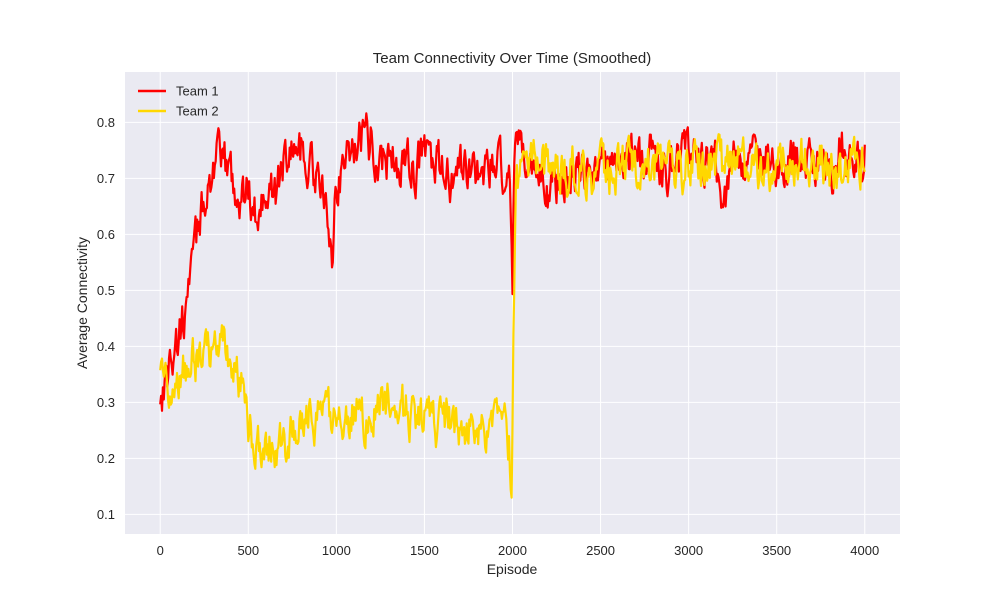 The width and height of the screenshot is (1000, 600). Describe the element at coordinates (106, 514) in the screenshot. I see `y-tick-label: 0.1` at that location.